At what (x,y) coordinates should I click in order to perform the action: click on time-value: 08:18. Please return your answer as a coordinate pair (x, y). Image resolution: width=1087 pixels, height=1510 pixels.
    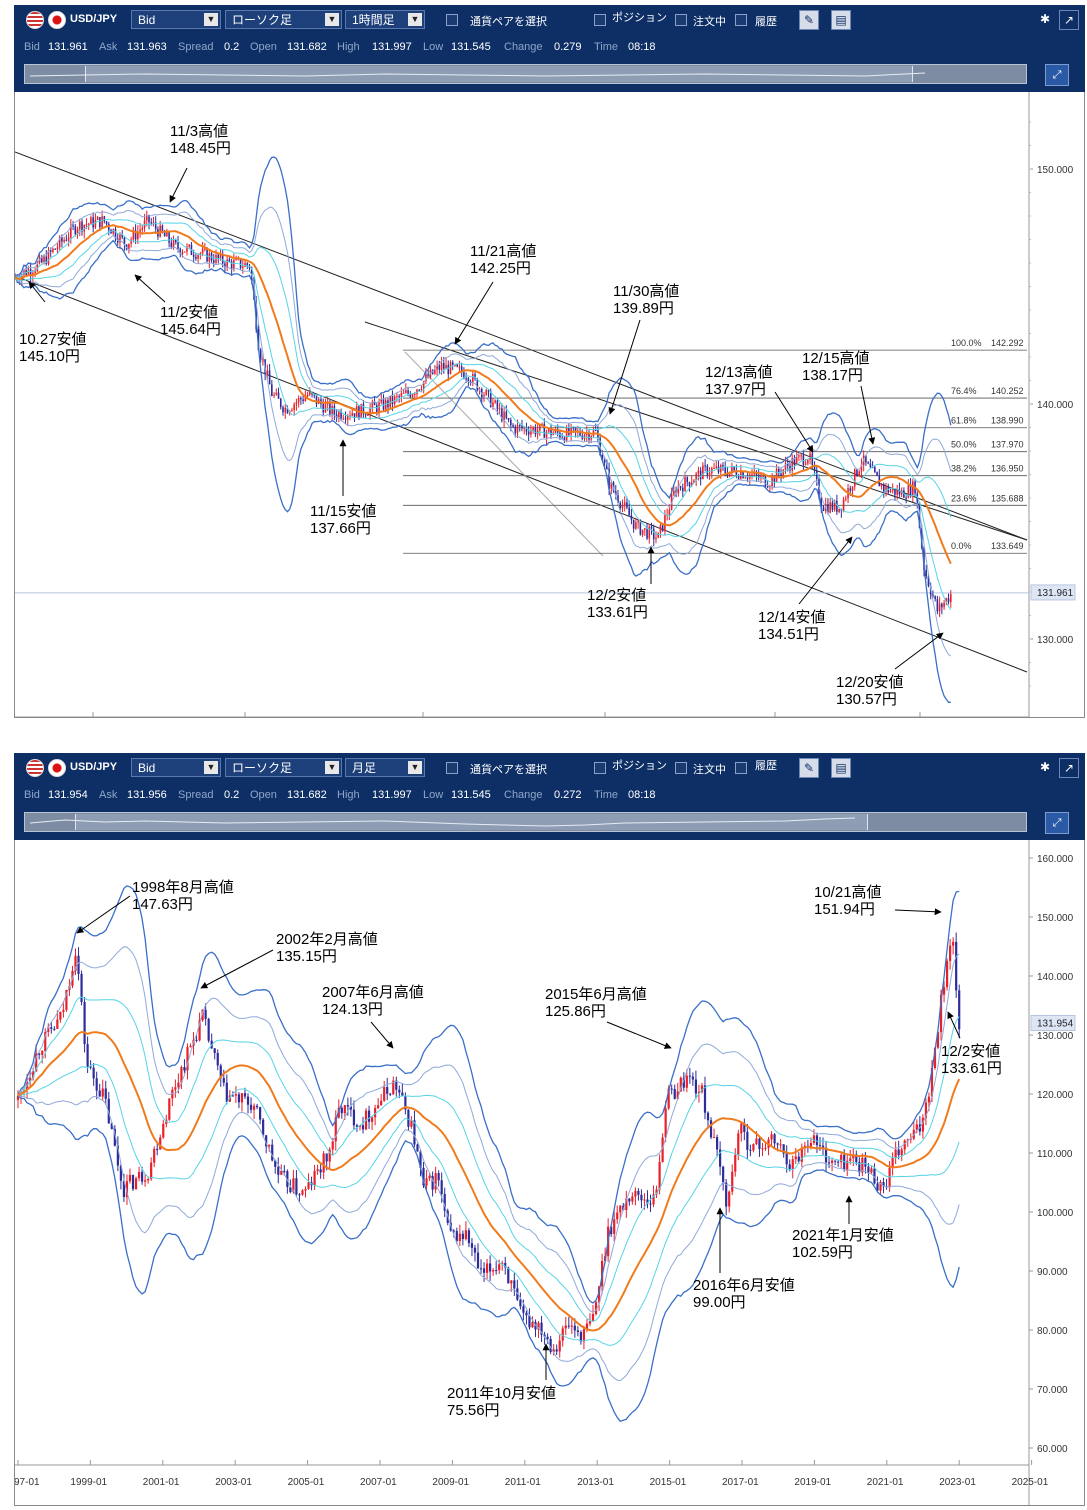
    Looking at the image, I should click on (642, 795).